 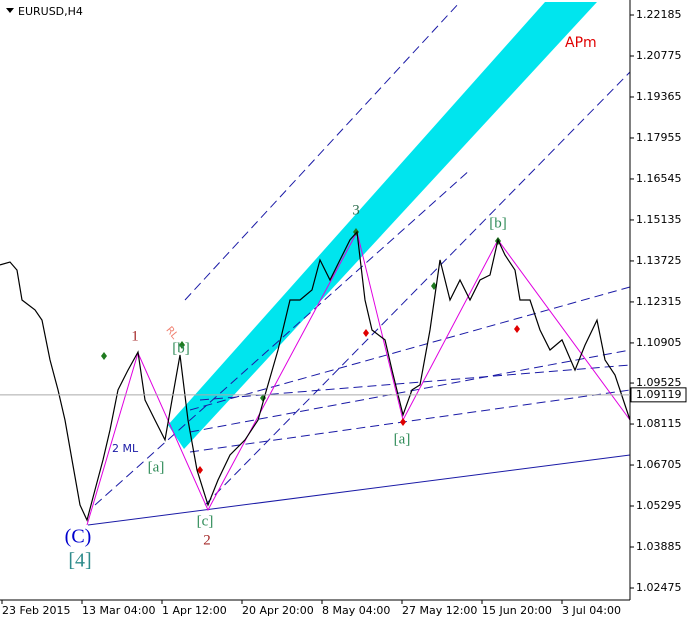 I want to click on y-tick-label: 1.05295, so click(x=659, y=505).